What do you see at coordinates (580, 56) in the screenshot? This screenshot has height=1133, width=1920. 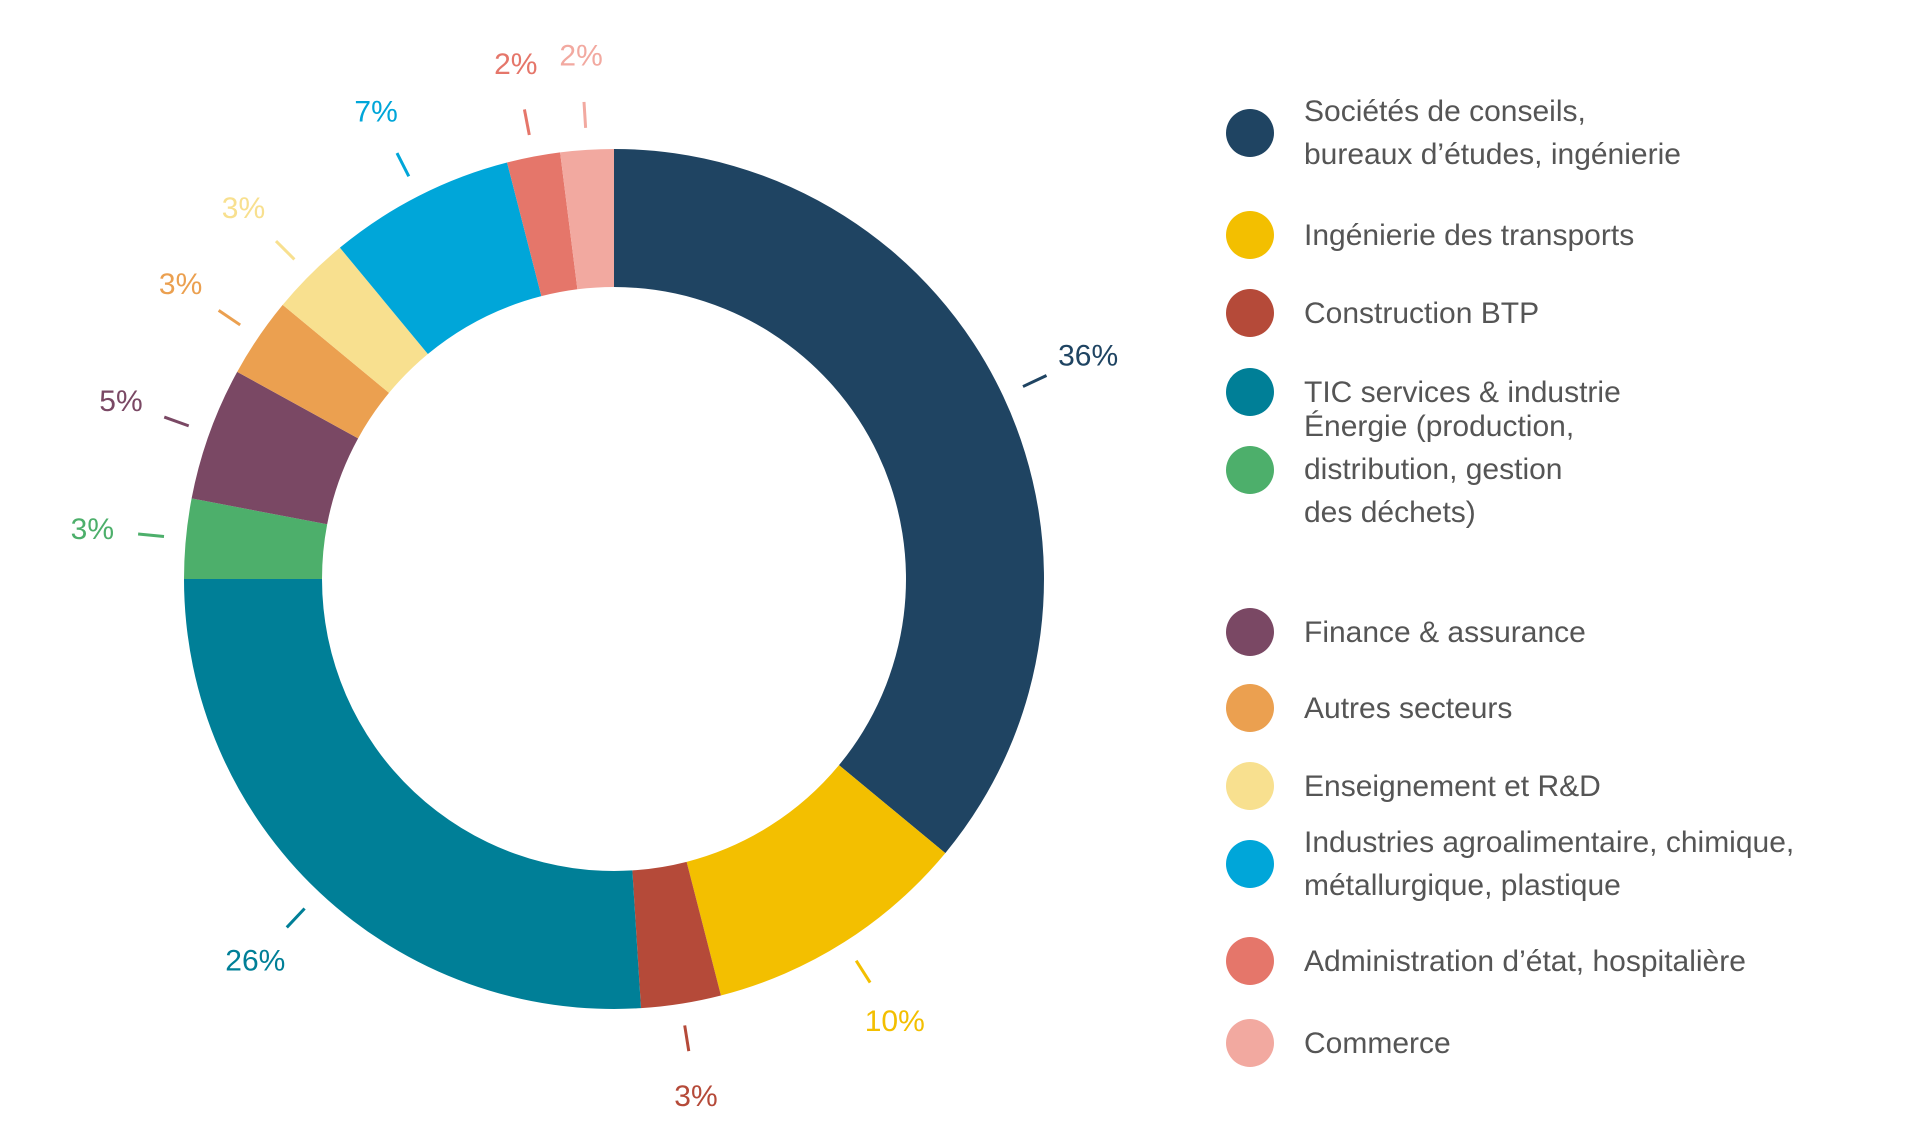 I see `data-label-commerce: 2%` at bounding box center [580, 56].